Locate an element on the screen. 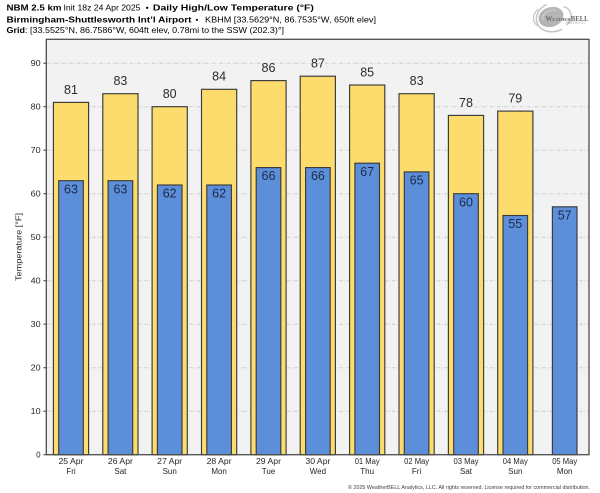 The width and height of the screenshot is (600, 493). svg-text: 90 is located at coordinates (36, 63).